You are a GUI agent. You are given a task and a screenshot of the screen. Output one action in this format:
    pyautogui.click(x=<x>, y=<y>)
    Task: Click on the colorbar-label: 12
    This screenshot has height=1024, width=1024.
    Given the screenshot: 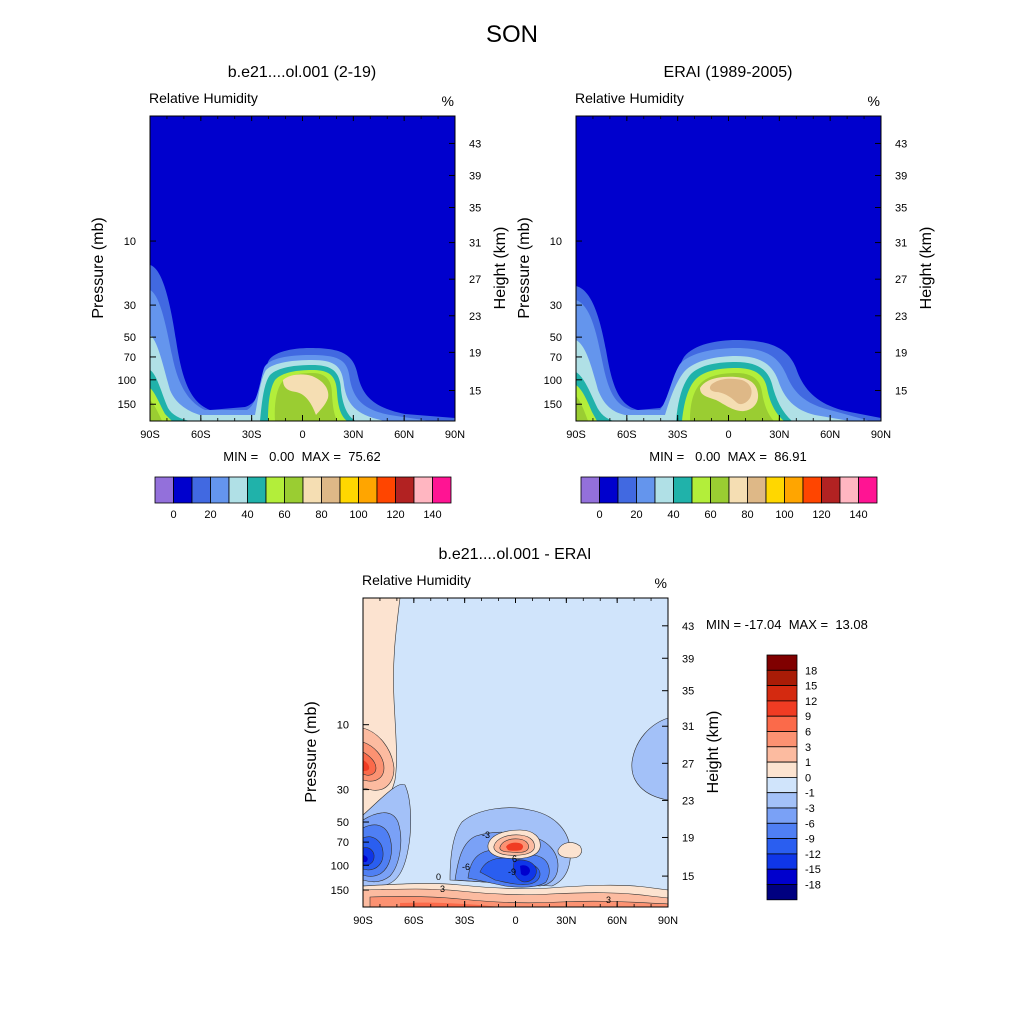 What is the action you would take?
    pyautogui.click(x=811, y=702)
    